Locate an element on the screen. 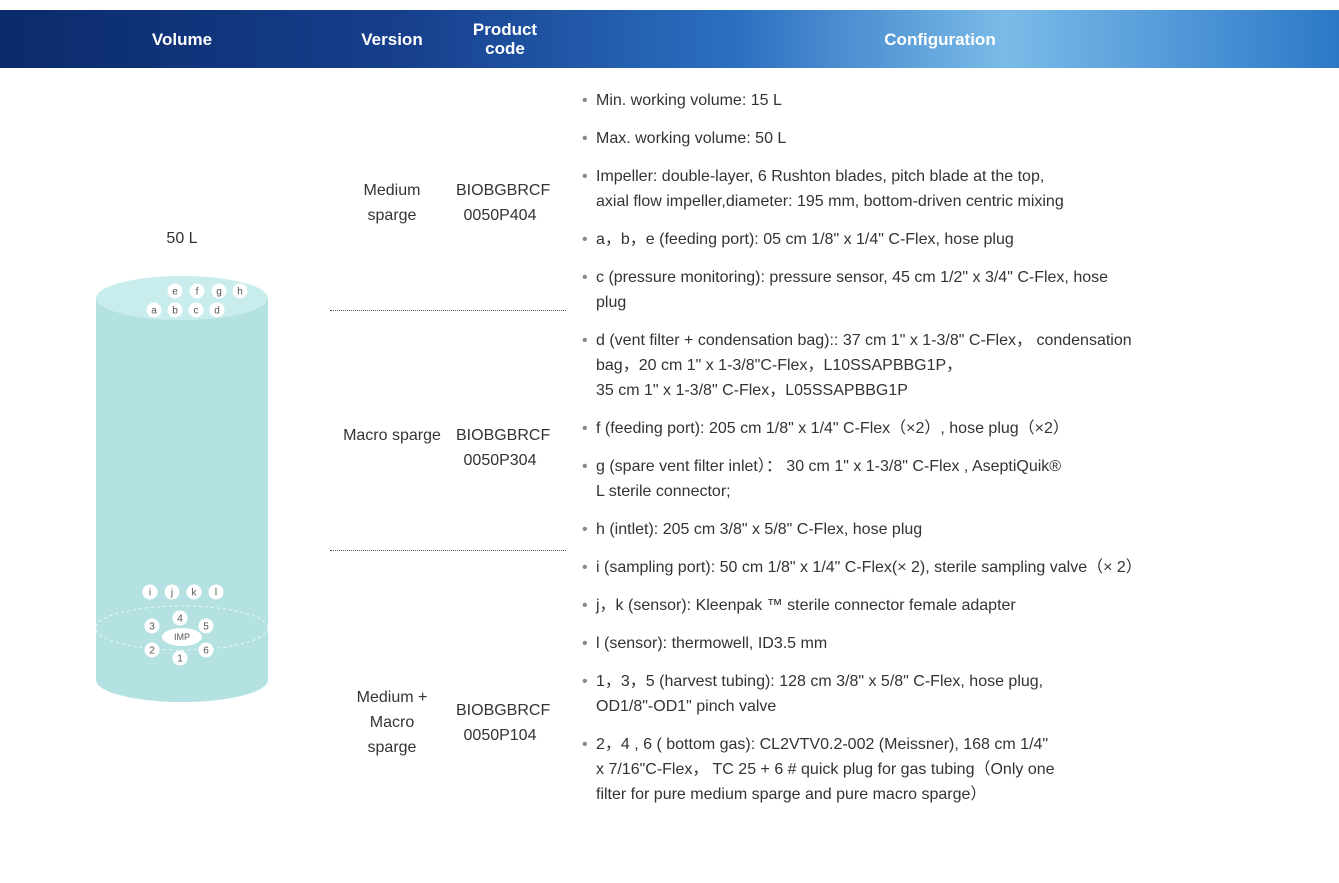  port-label: 2 is located at coordinates (152, 651).